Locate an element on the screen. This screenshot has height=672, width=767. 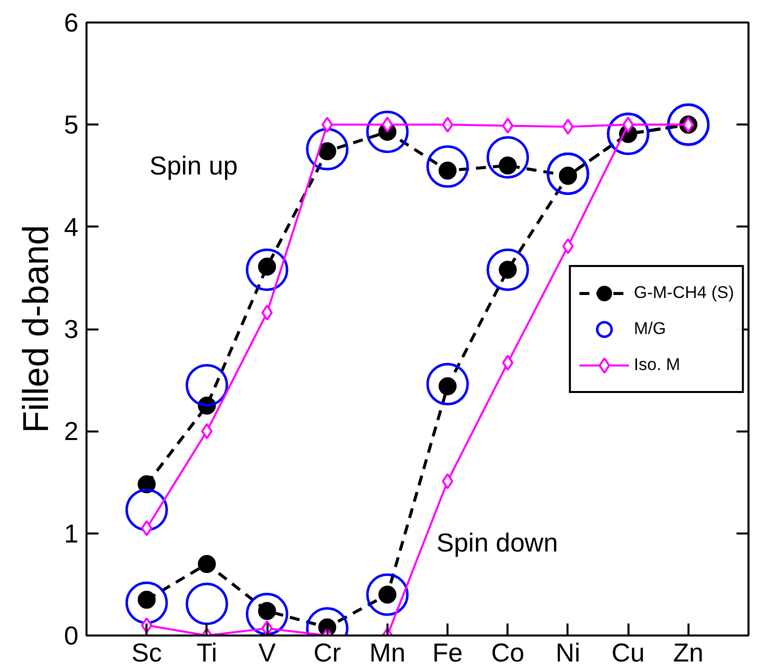
y-axis-title: Filled d-band is located at coordinates (35, 329).